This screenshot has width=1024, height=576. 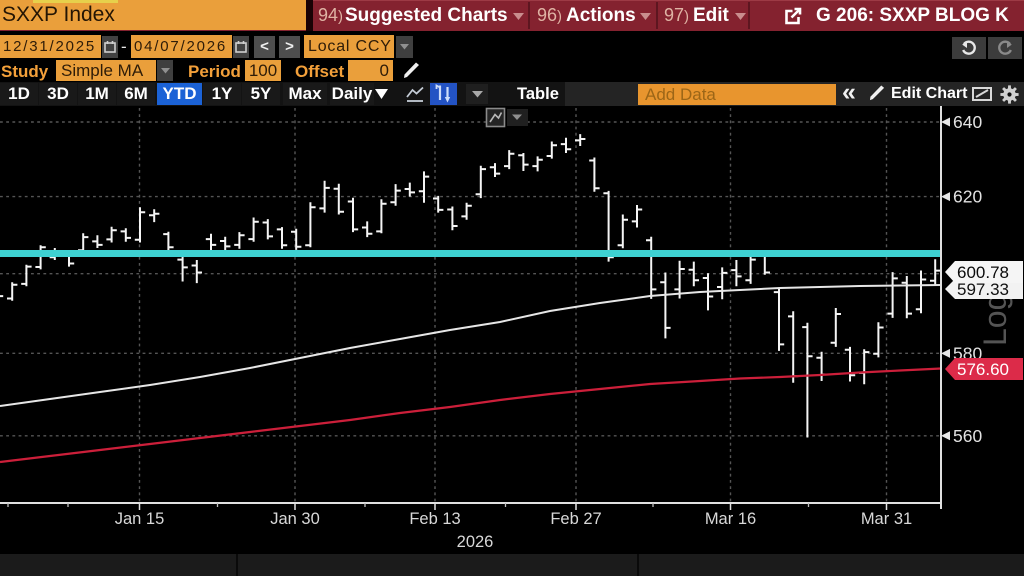 I want to click on svg-text: Jan 15, so click(x=140, y=519).